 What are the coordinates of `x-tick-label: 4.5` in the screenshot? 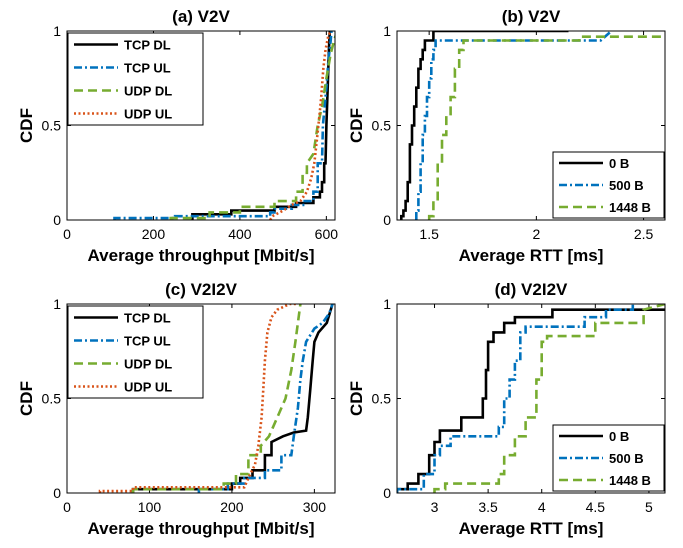 It's located at (596, 507).